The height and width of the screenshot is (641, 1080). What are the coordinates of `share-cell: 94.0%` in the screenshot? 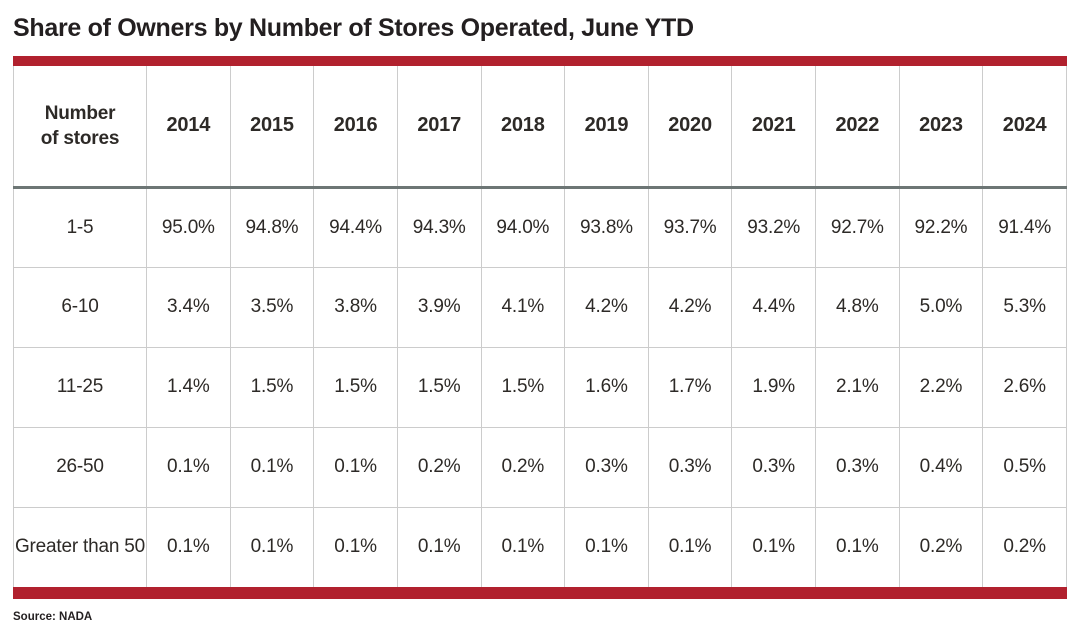 It's located at (523, 227).